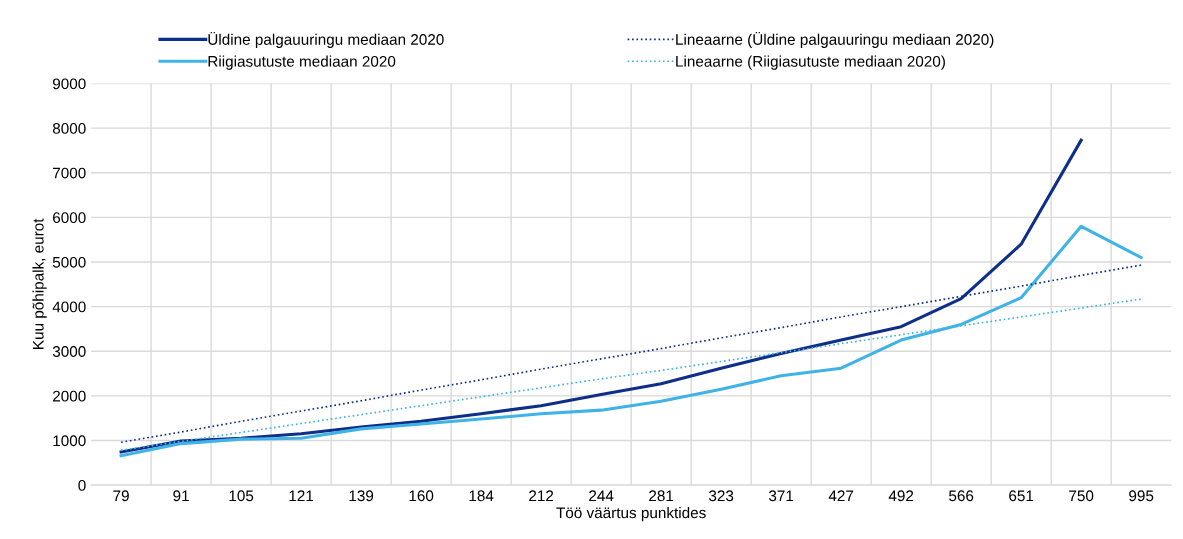 The image size is (1183, 539). Describe the element at coordinates (69, 128) in the screenshot. I see `y-tick-label: 8000` at that location.